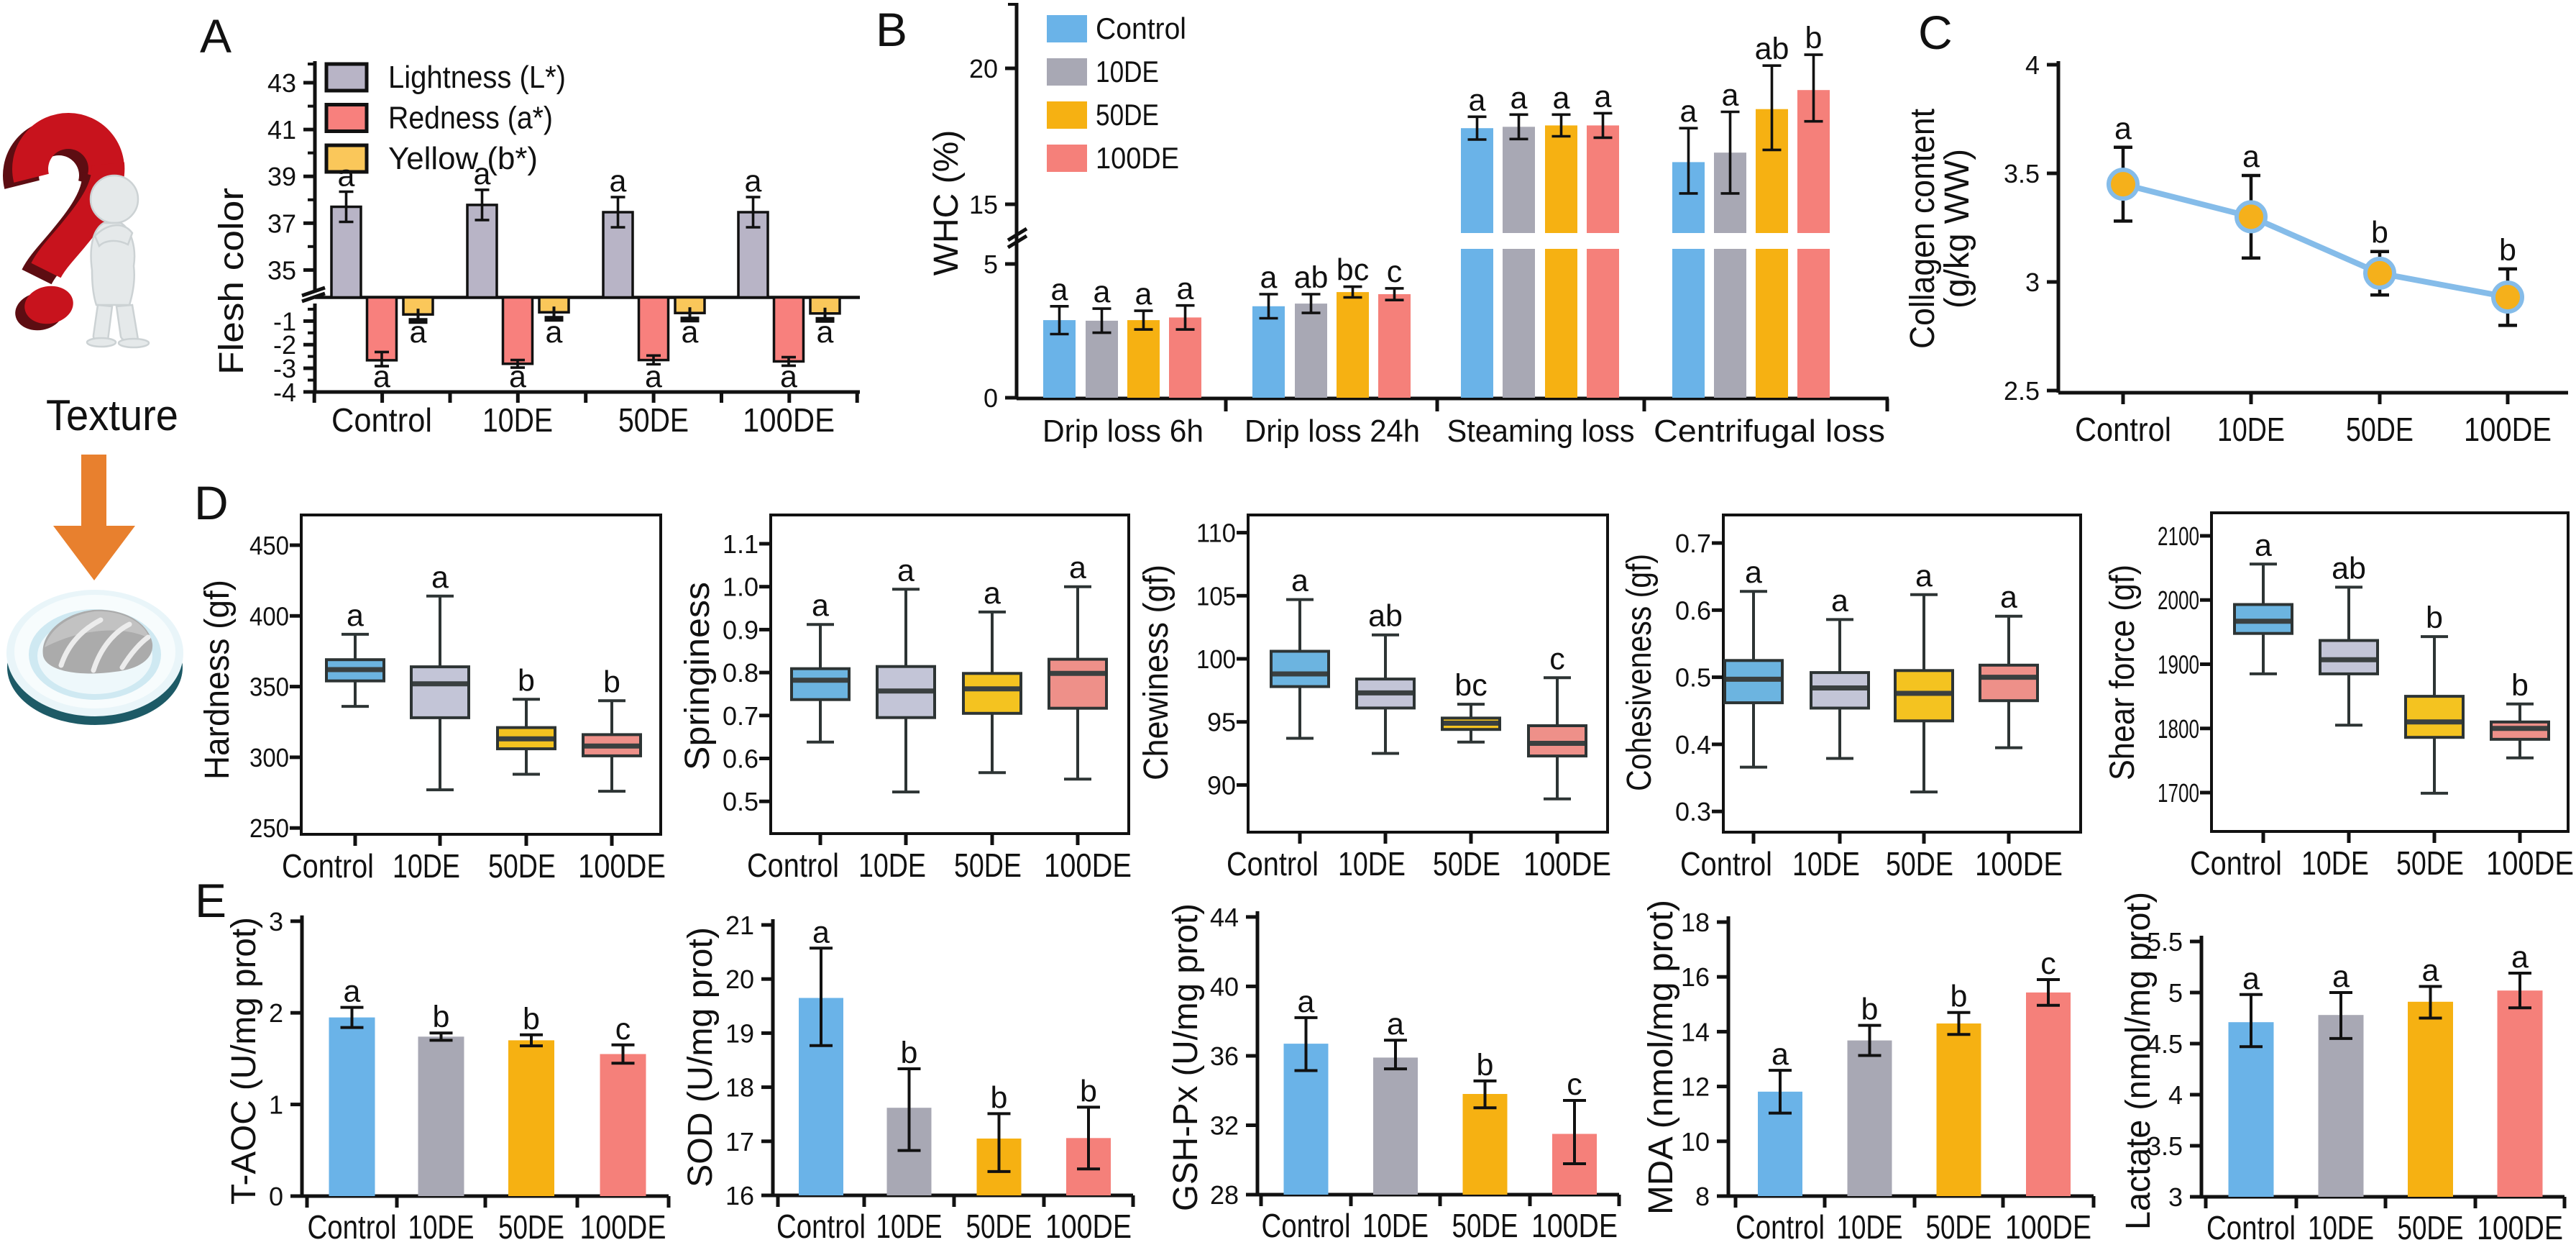 Image resolution: width=2576 pixels, height=1245 pixels. I want to click on svg-text: A, so click(216, 36).